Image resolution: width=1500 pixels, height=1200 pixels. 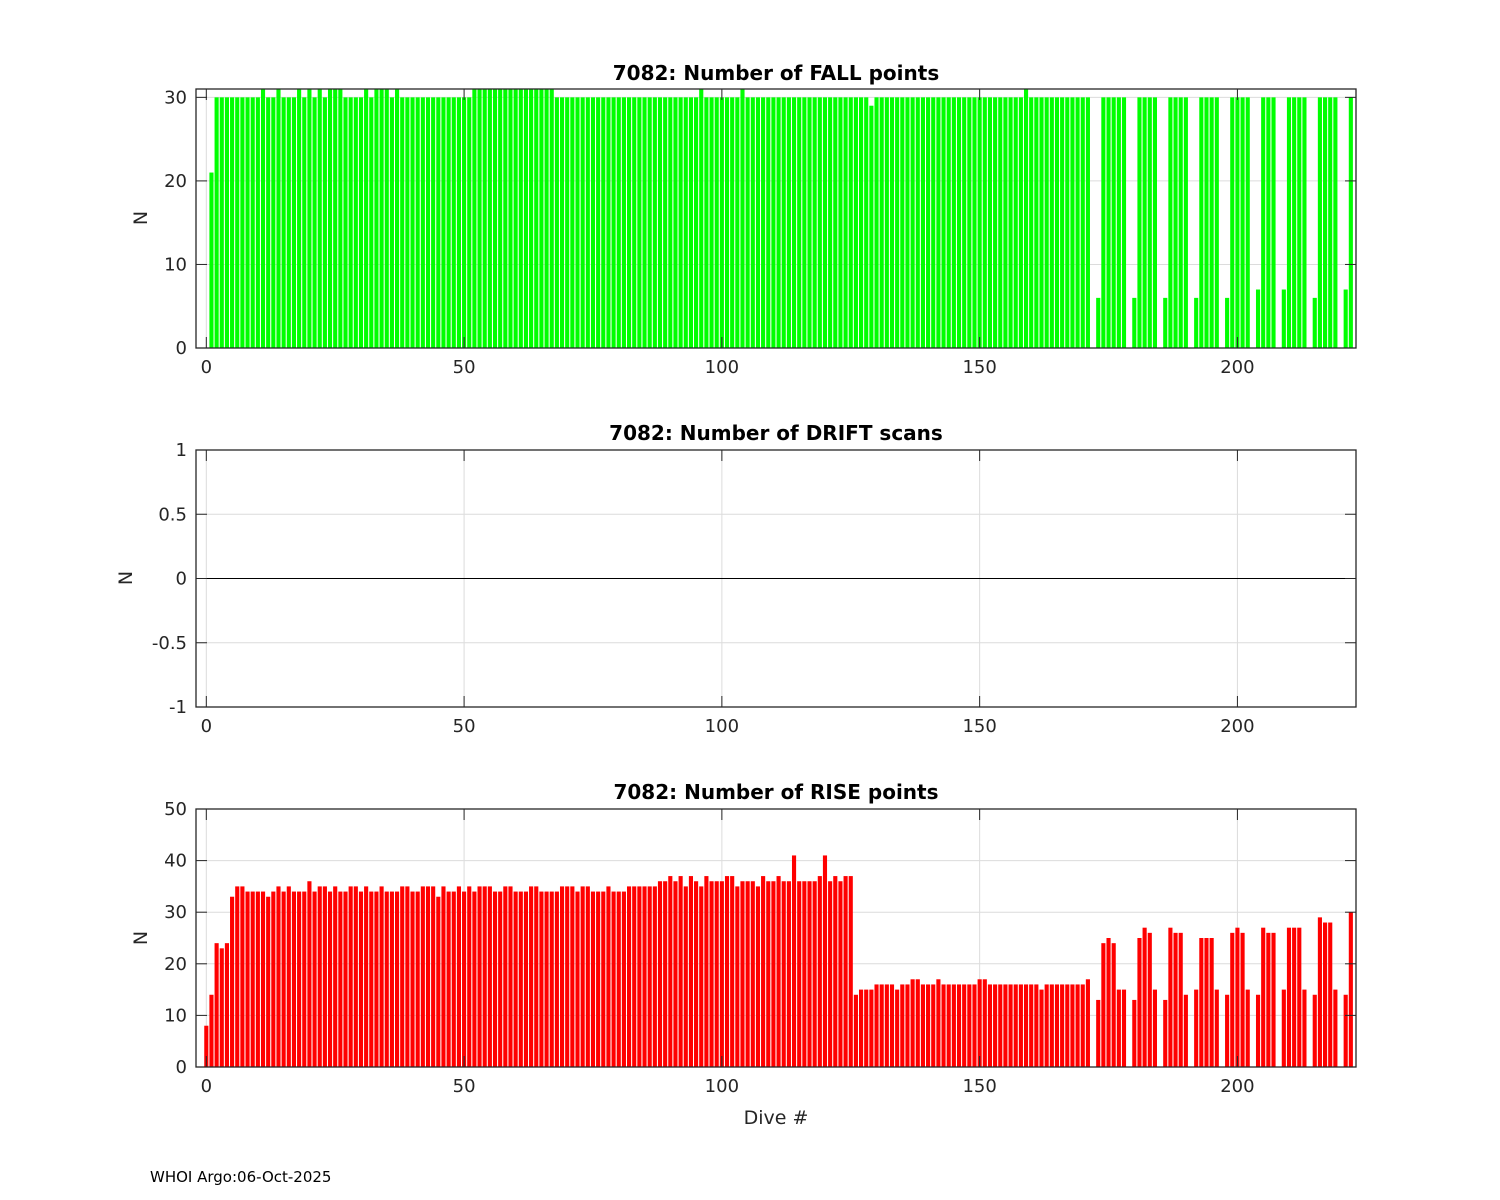 What do you see at coordinates (181, 450) in the screenshot?
I see `drift-y-tick-label: 1` at bounding box center [181, 450].